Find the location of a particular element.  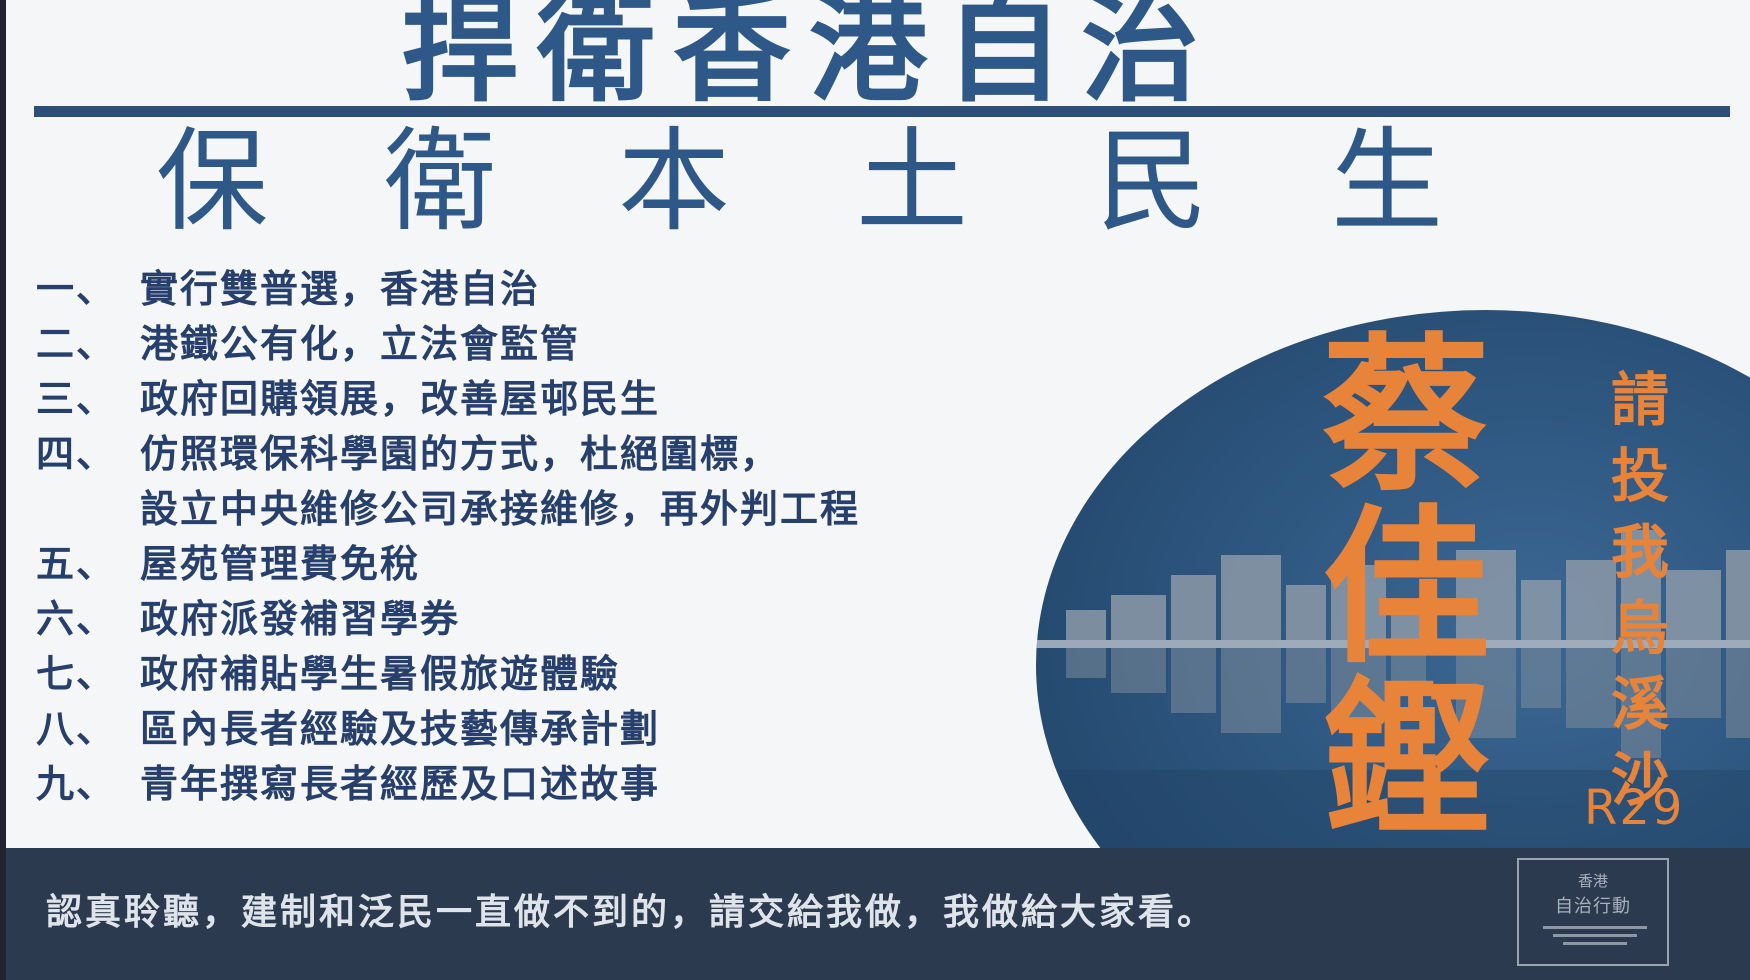

platform-item: 七、 政府補貼學生暑假旅遊體驗 is located at coordinates (571, 670).